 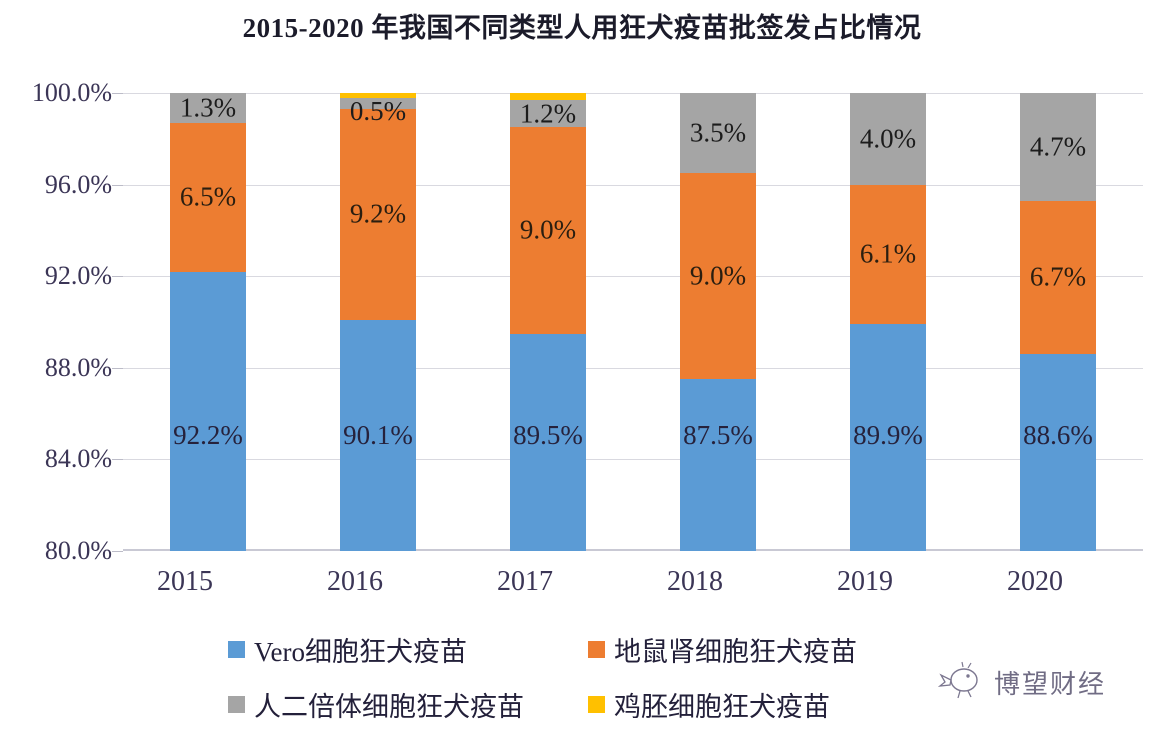 I want to click on x-axis-label-2016: 2016, so click(x=355, y=581).